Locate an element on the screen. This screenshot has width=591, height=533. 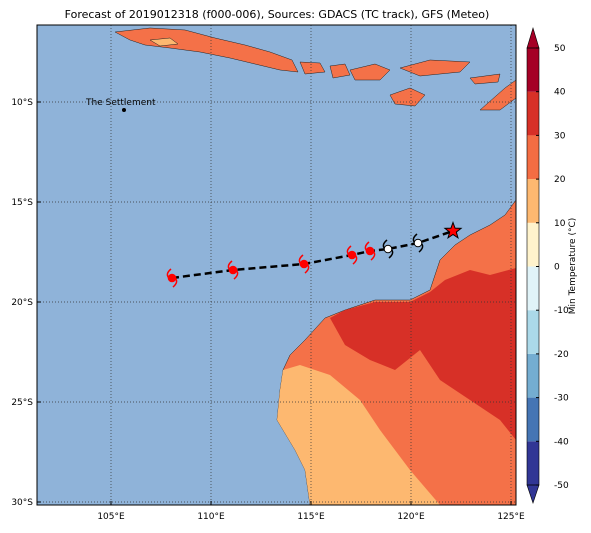
colorbar-tick-label: 40 is located at coordinates (560, 93).